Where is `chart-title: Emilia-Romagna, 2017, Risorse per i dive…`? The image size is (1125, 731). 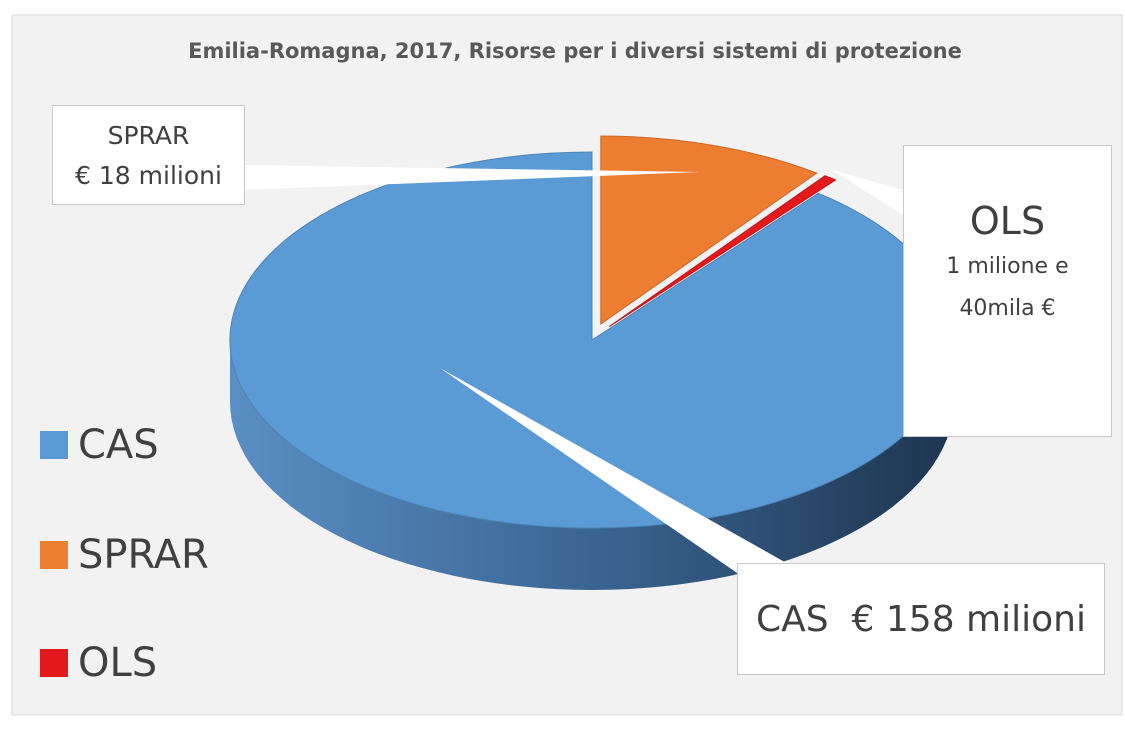 chart-title: Emilia-Romagna, 2017, Risorse per i dive… is located at coordinates (575, 51).